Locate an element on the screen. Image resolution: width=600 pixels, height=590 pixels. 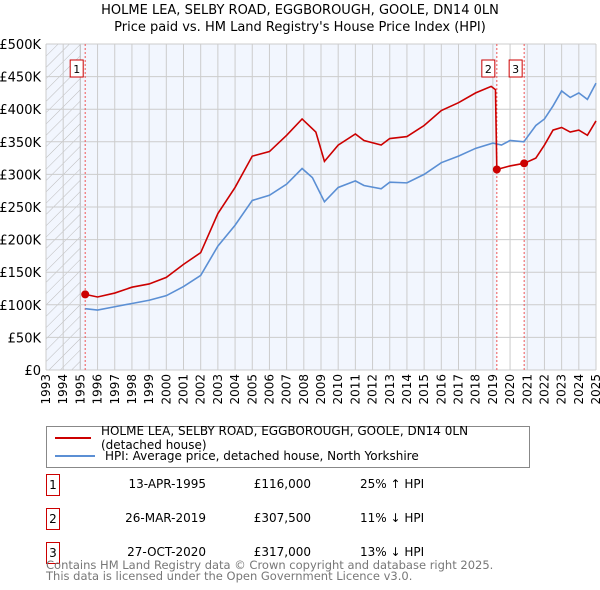
x-tick-label: 1999 is located at coordinates (149, 389).